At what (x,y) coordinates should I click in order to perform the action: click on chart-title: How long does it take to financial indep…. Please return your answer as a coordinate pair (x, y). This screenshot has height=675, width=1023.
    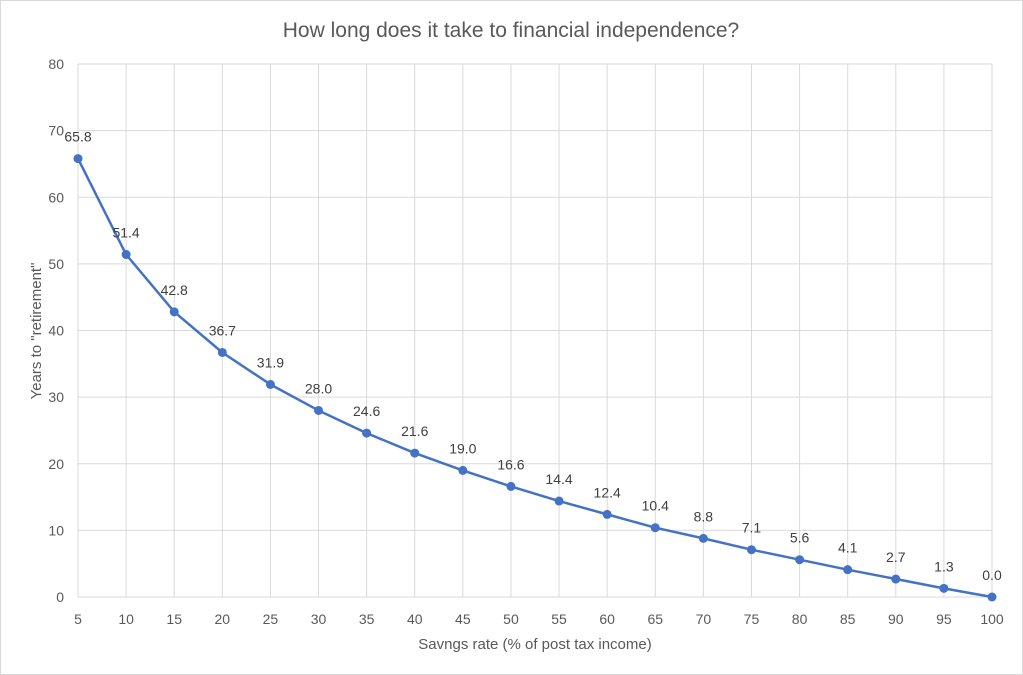
    Looking at the image, I should click on (511, 30).